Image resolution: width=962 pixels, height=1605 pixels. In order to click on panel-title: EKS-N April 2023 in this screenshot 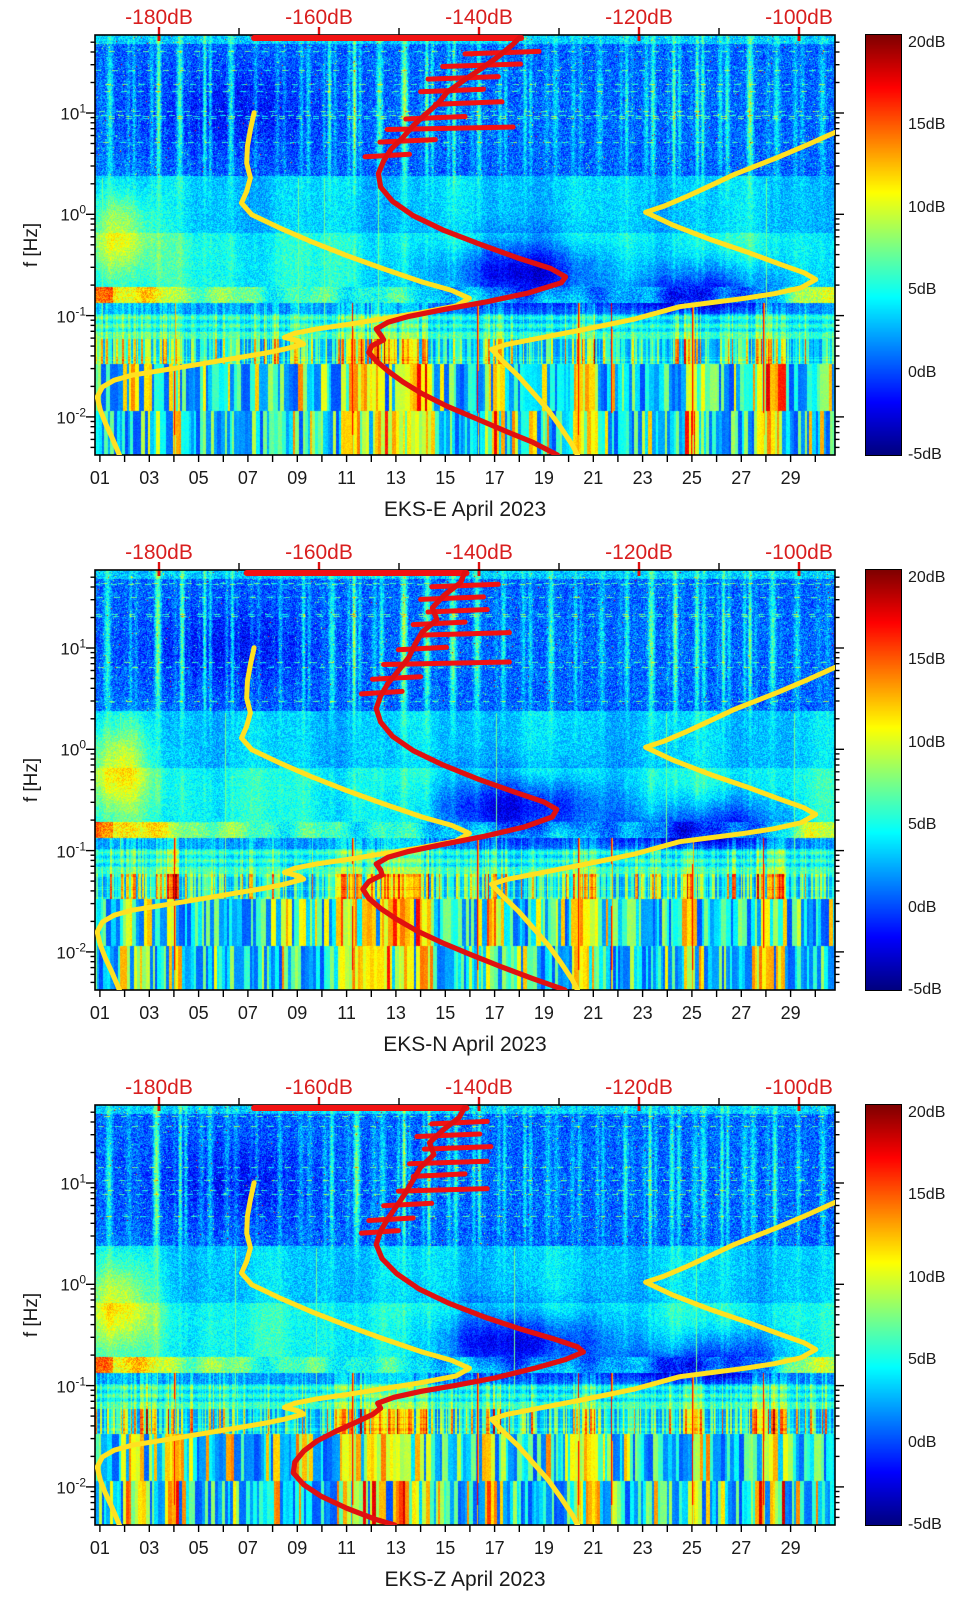, I will do `click(465, 1044)`.